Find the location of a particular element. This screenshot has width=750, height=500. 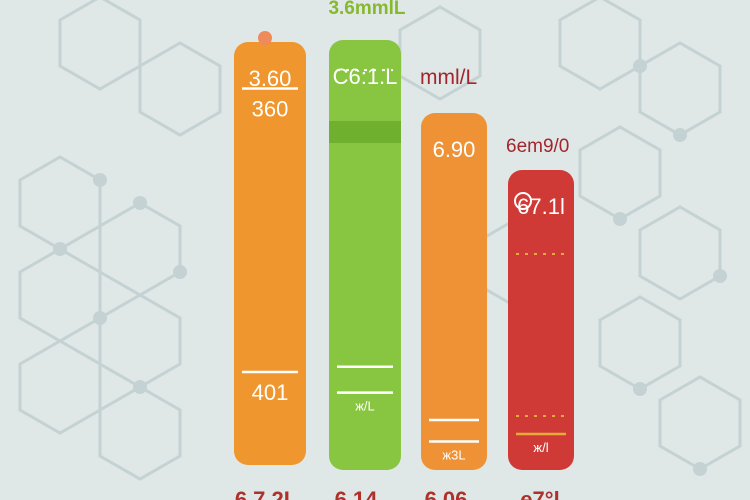

unit-label: mml/L is located at coordinates (448, 77).